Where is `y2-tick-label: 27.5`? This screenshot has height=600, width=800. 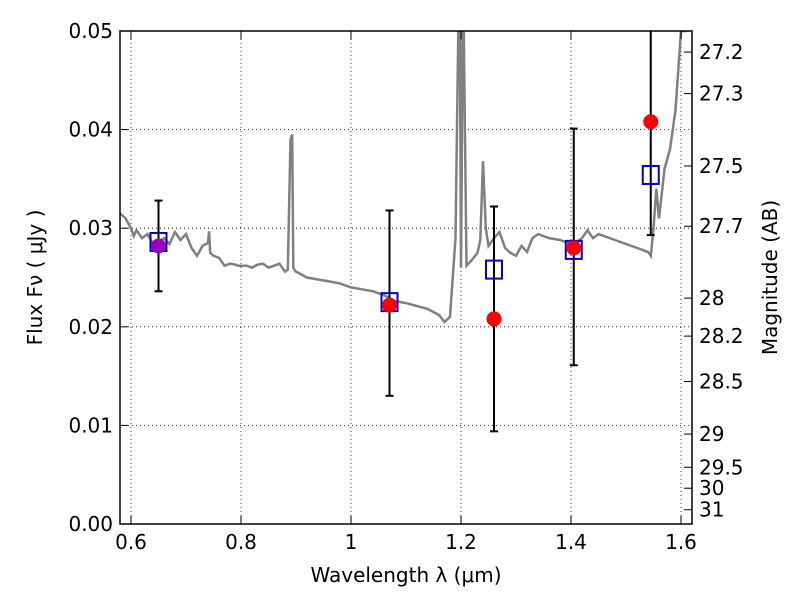 y2-tick-label: 27.5 is located at coordinates (721, 166).